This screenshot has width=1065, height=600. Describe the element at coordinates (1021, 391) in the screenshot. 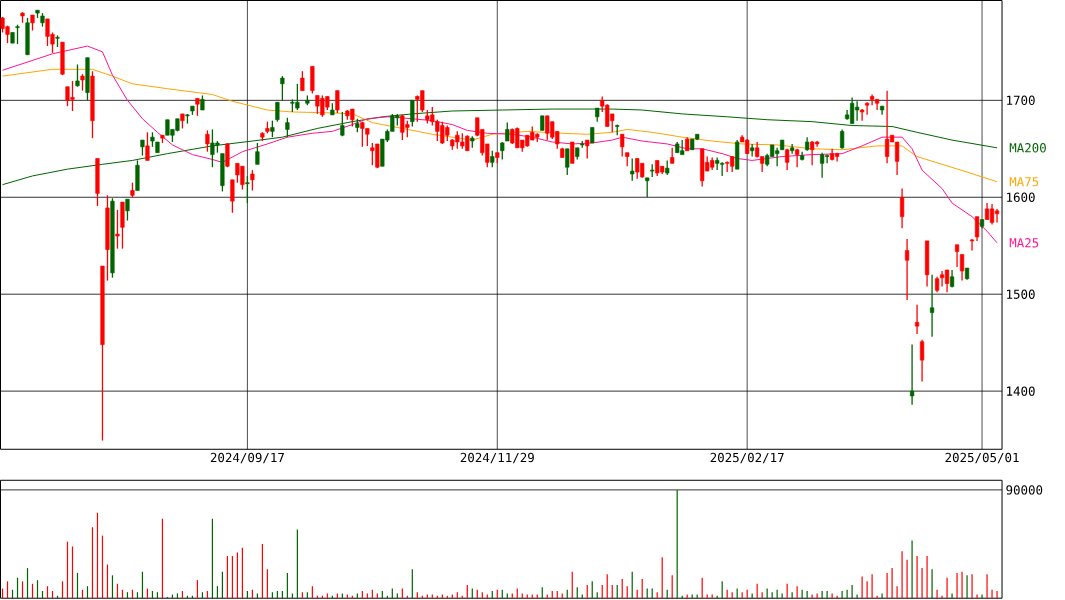

I see `y-tick-label: 1400` at that location.